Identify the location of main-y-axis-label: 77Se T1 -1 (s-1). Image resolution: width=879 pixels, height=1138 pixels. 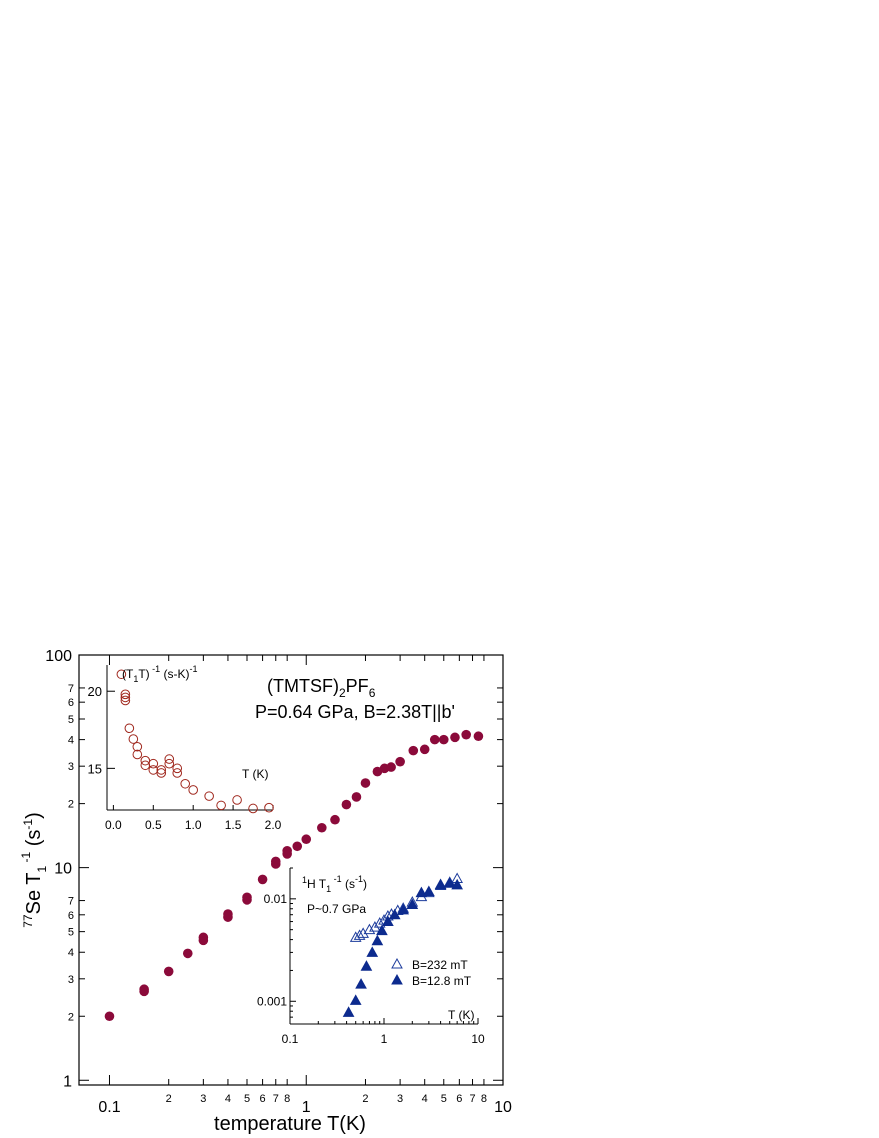
(34, 870).